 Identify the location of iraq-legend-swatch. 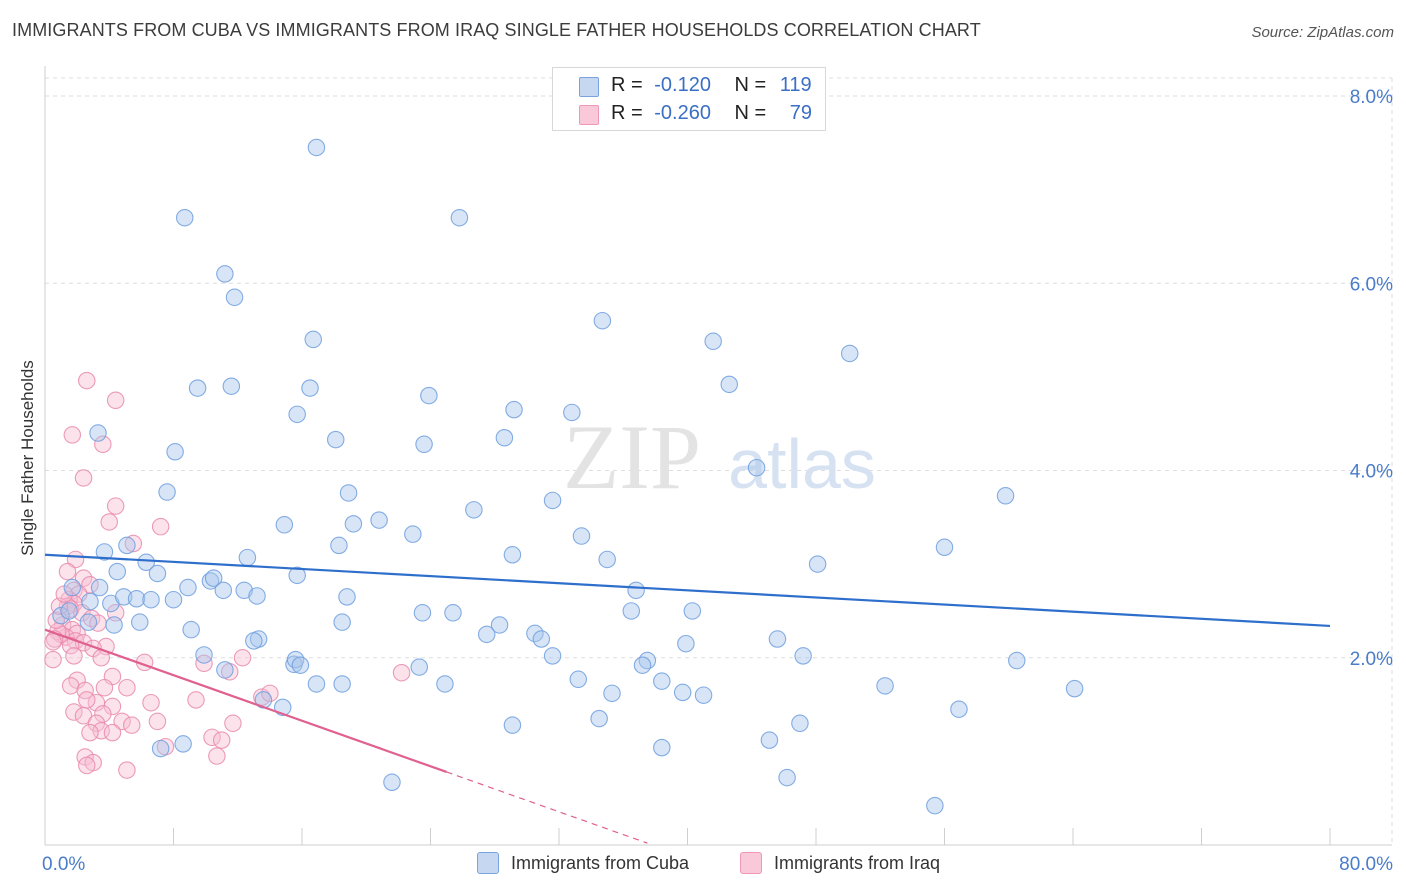
(751, 863).